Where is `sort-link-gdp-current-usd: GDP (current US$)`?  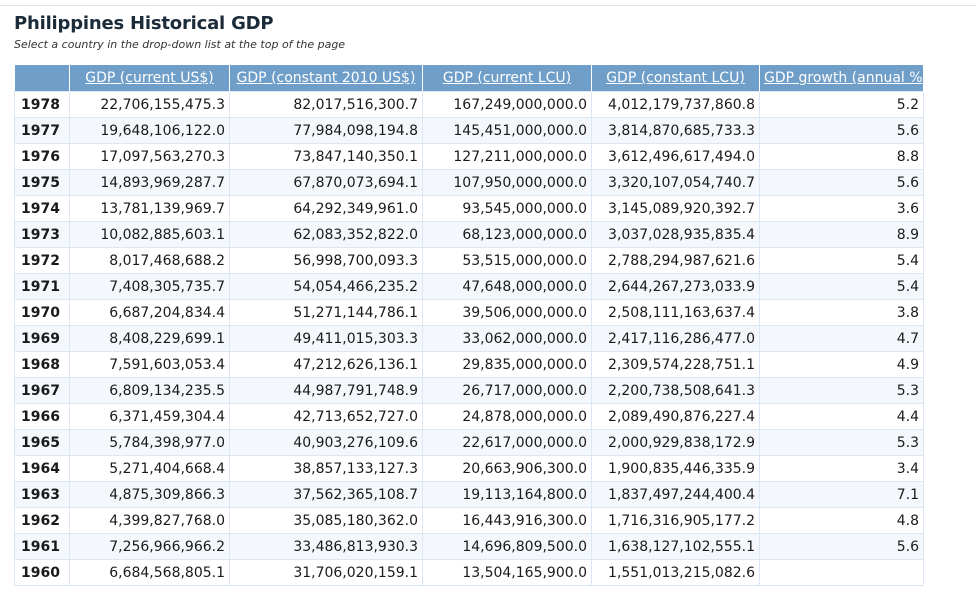 sort-link-gdp-current-usd: GDP (current US$) is located at coordinates (149, 78).